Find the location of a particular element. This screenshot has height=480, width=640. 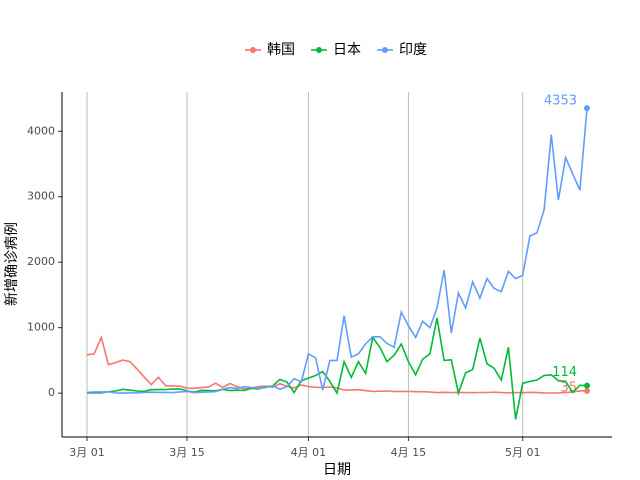

x-tick-label: 4月 15 is located at coordinates (409, 452).